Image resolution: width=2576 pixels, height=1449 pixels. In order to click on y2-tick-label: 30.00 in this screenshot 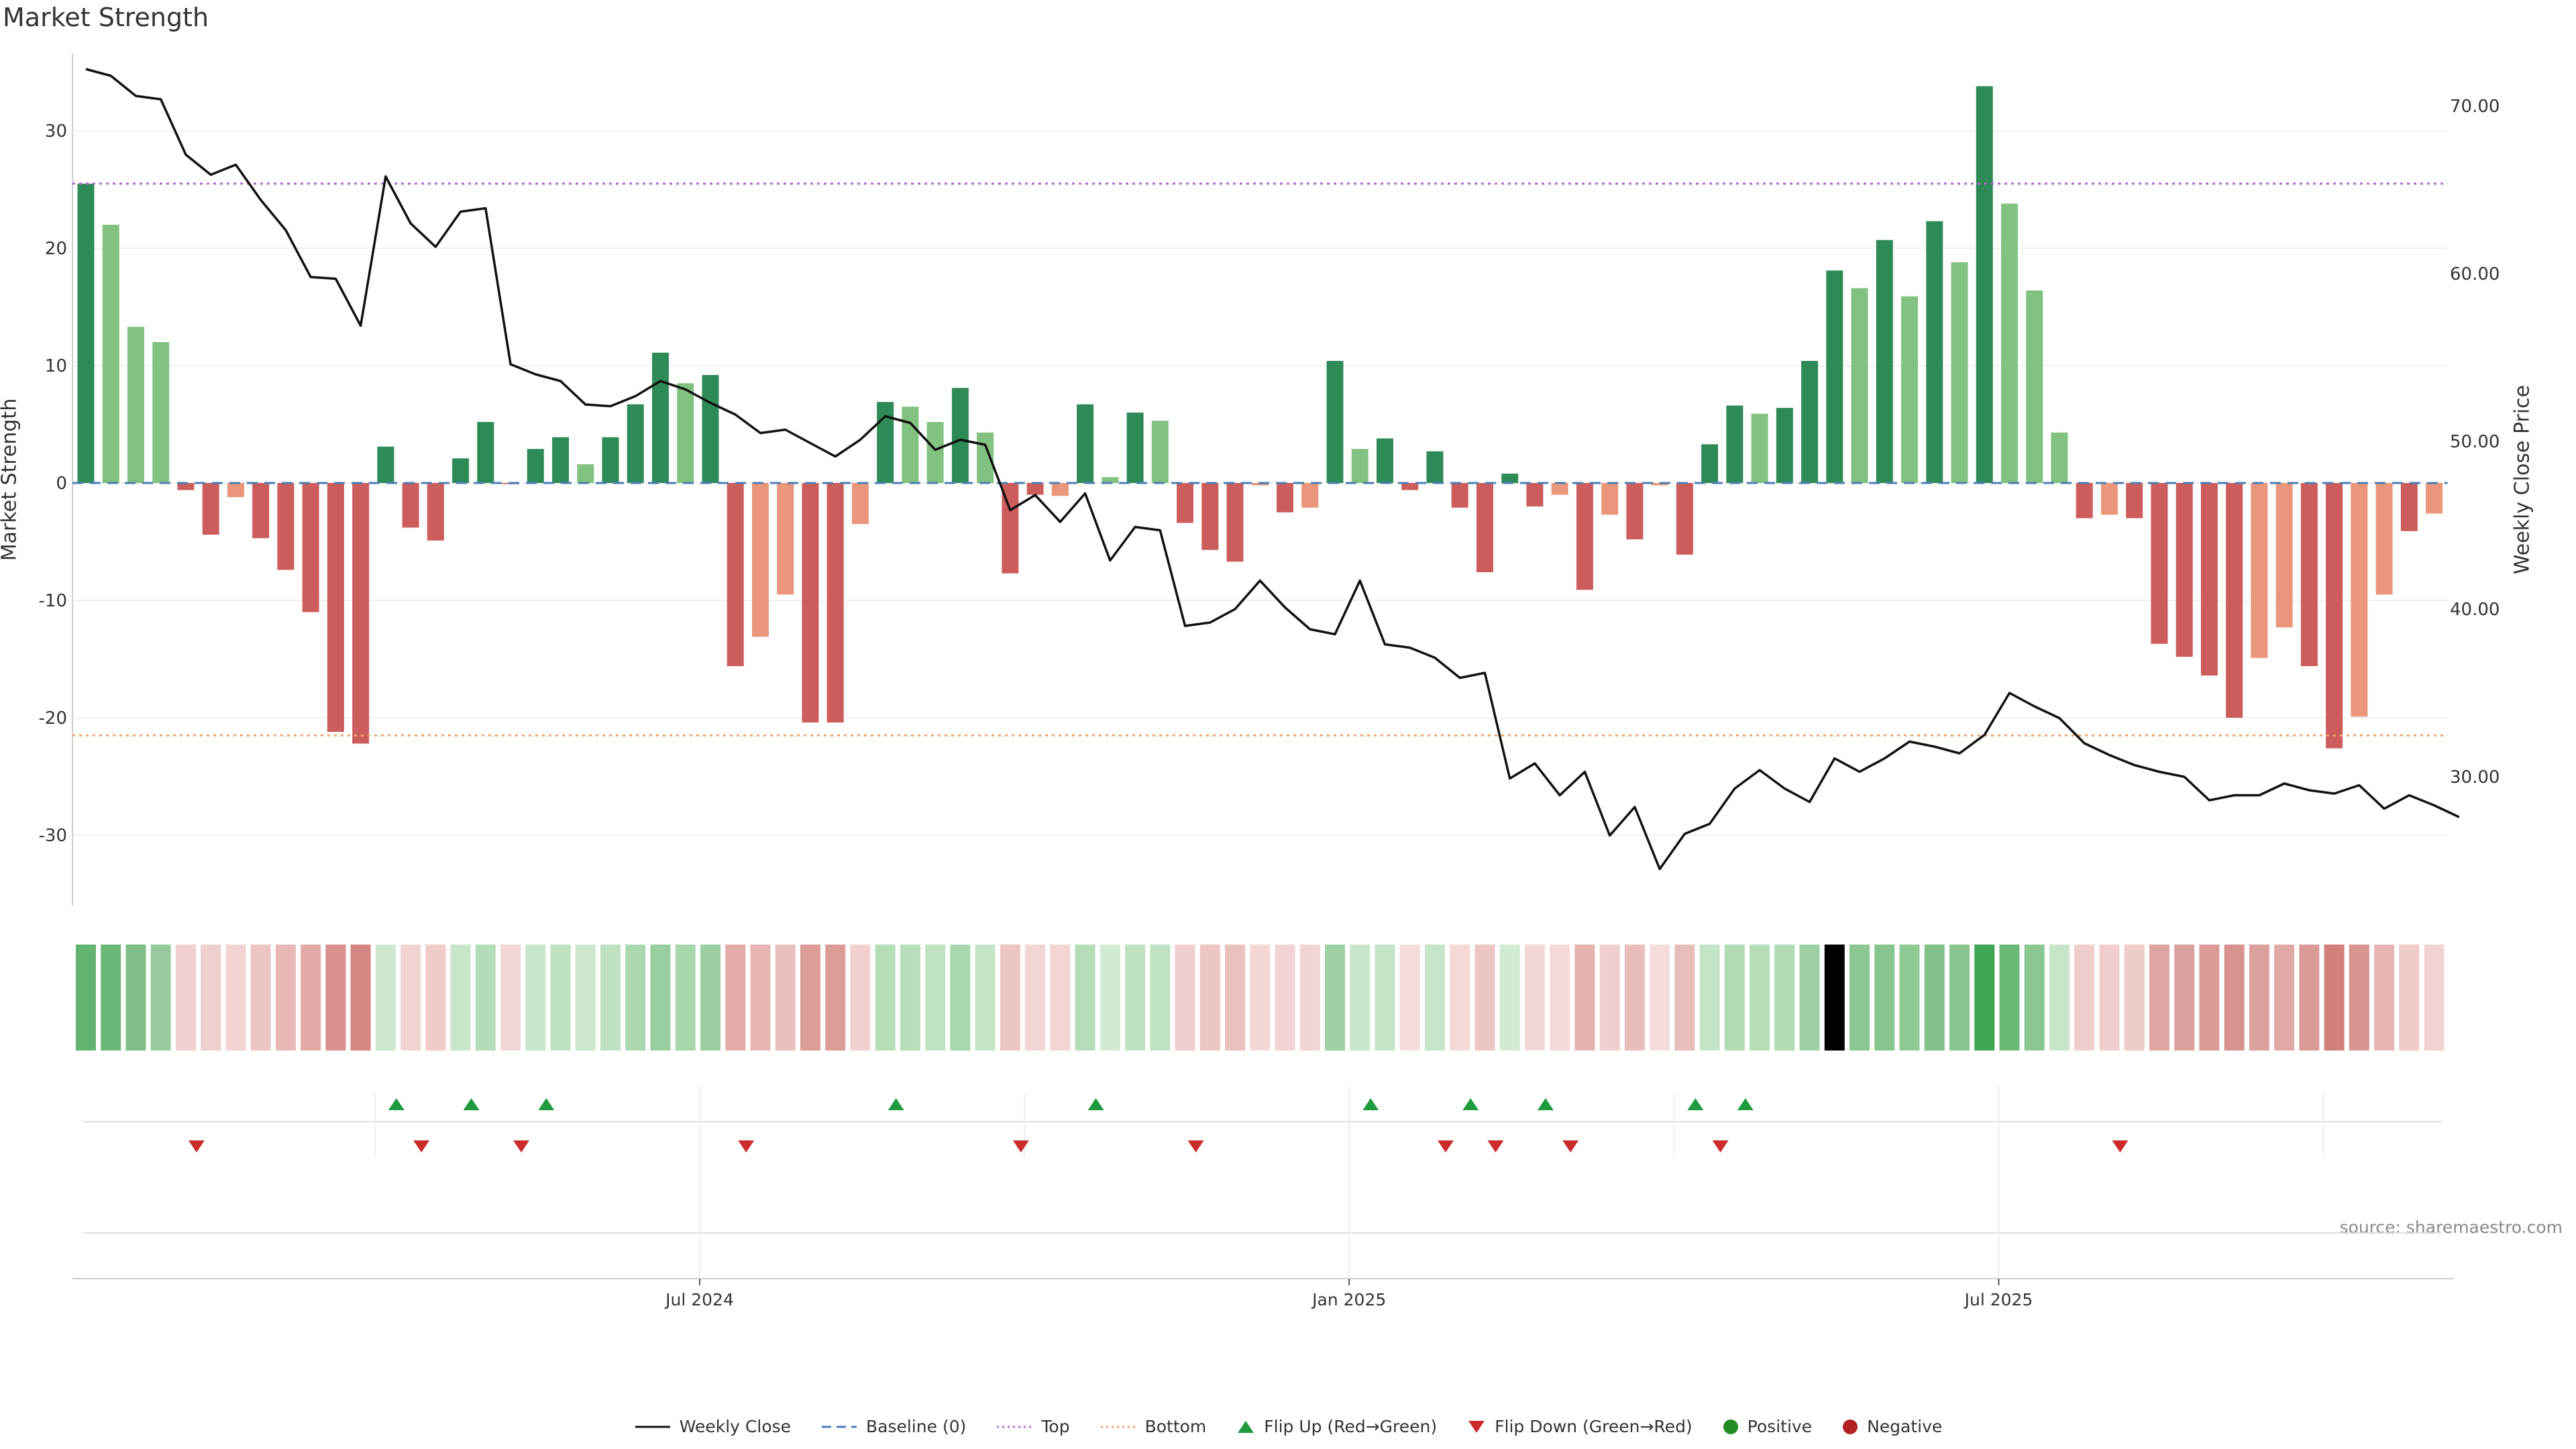, I will do `click(2475, 777)`.